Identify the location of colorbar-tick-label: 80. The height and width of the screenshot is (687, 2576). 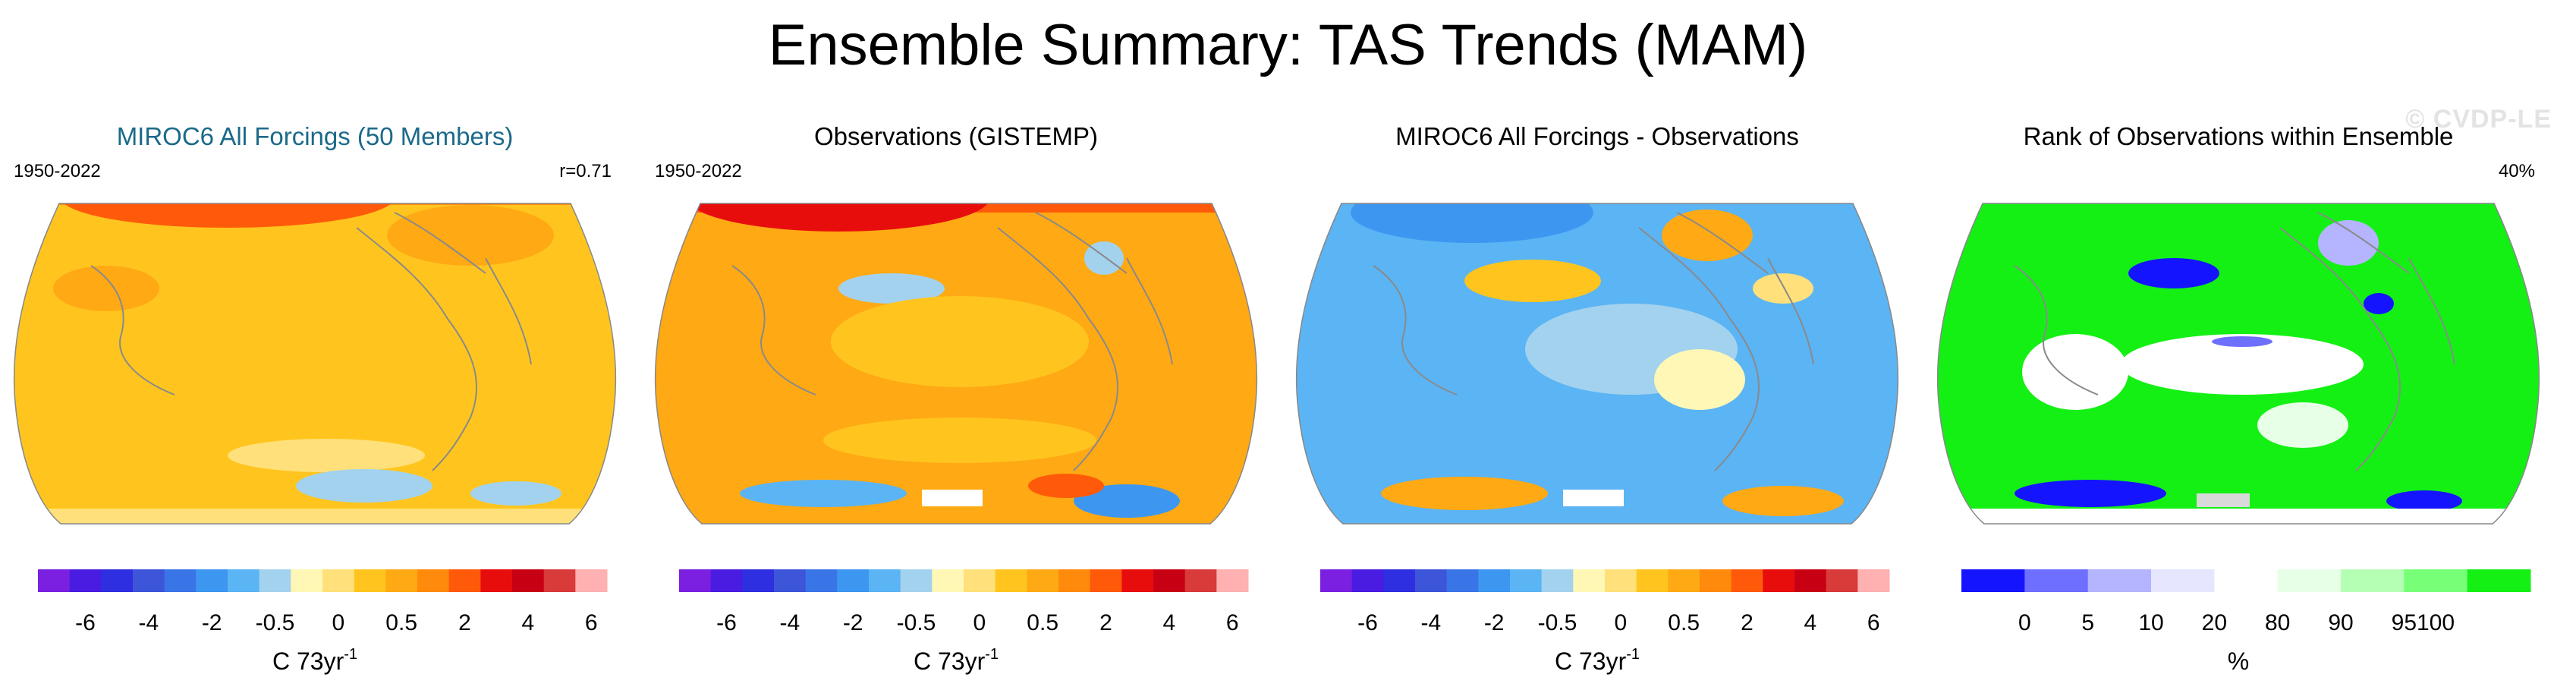
(2277, 622).